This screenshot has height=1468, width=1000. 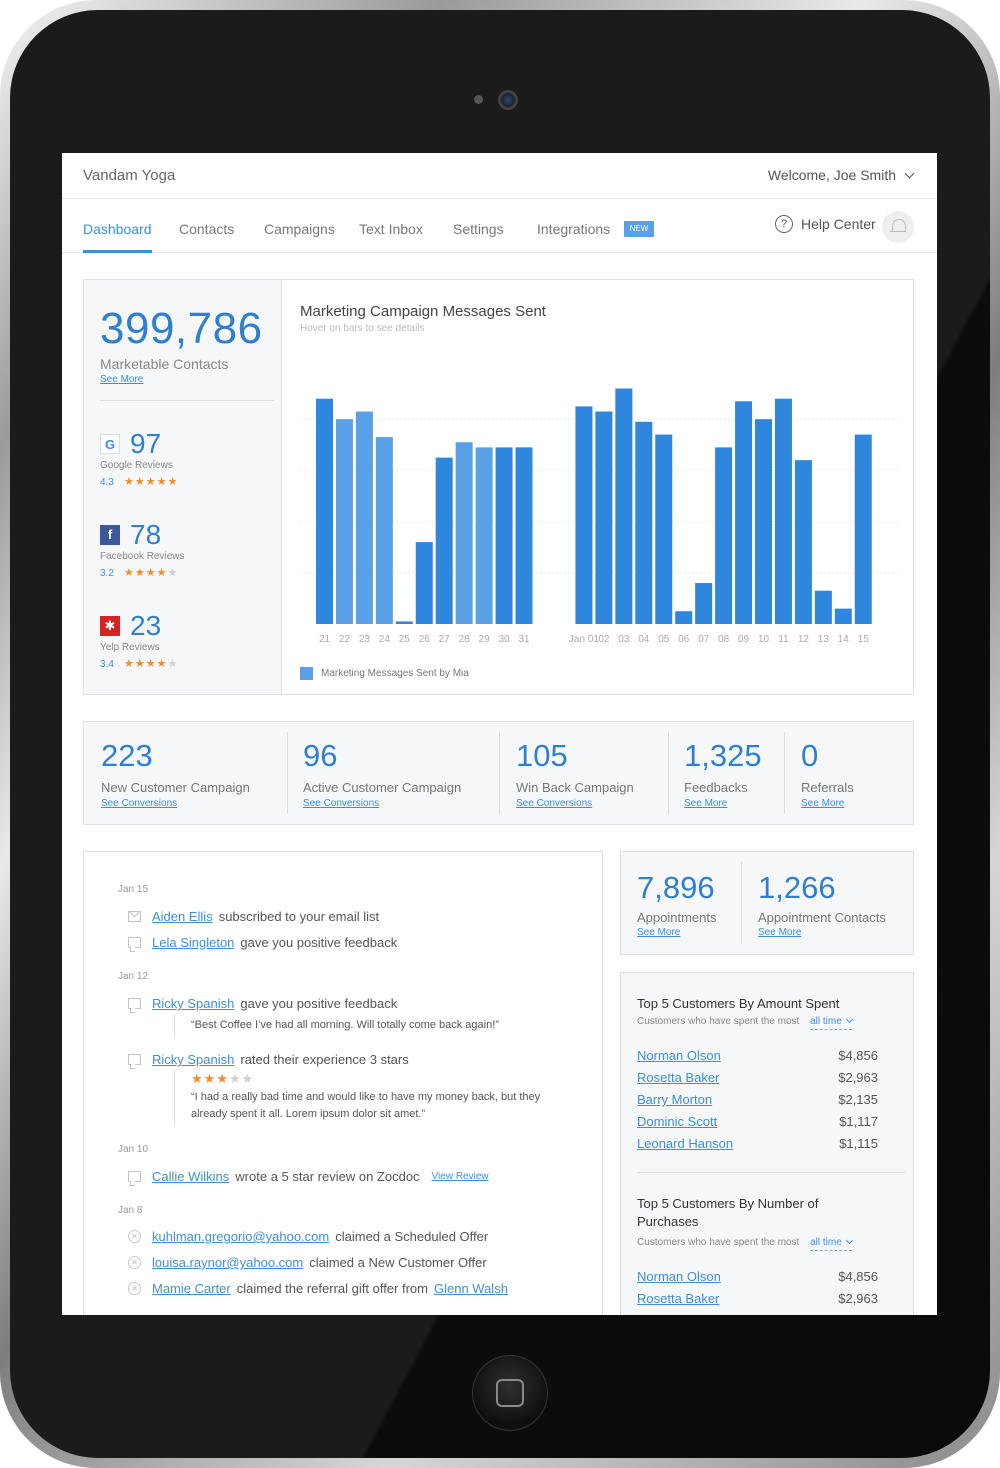 What do you see at coordinates (898, 227) in the screenshot?
I see `bell-icon` at bounding box center [898, 227].